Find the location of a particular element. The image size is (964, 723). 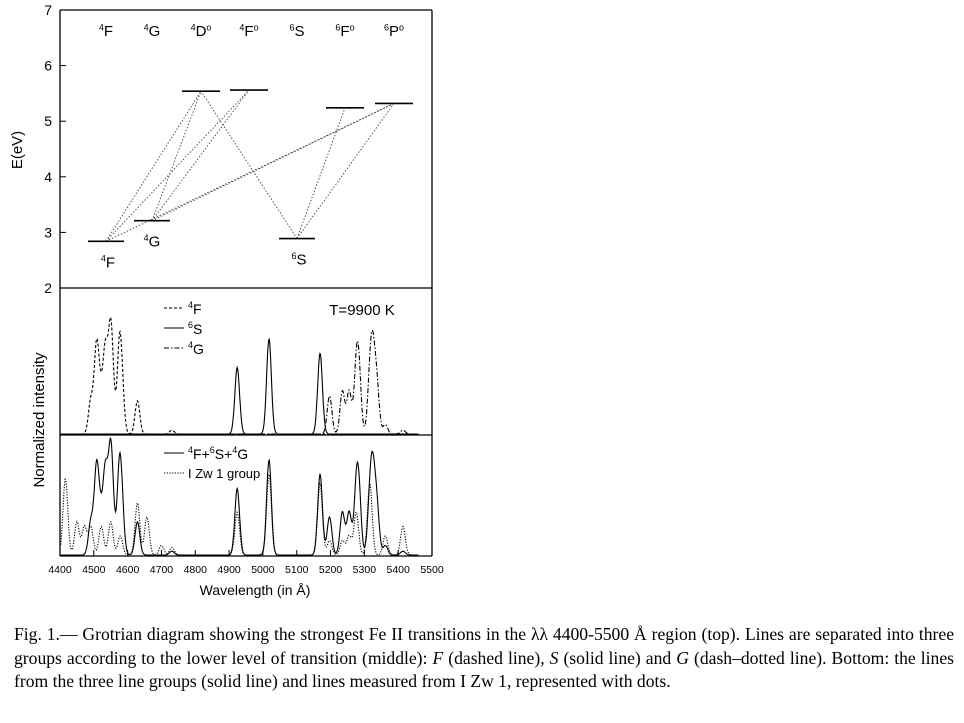

spectra-curves is located at coordinates (239, 435).